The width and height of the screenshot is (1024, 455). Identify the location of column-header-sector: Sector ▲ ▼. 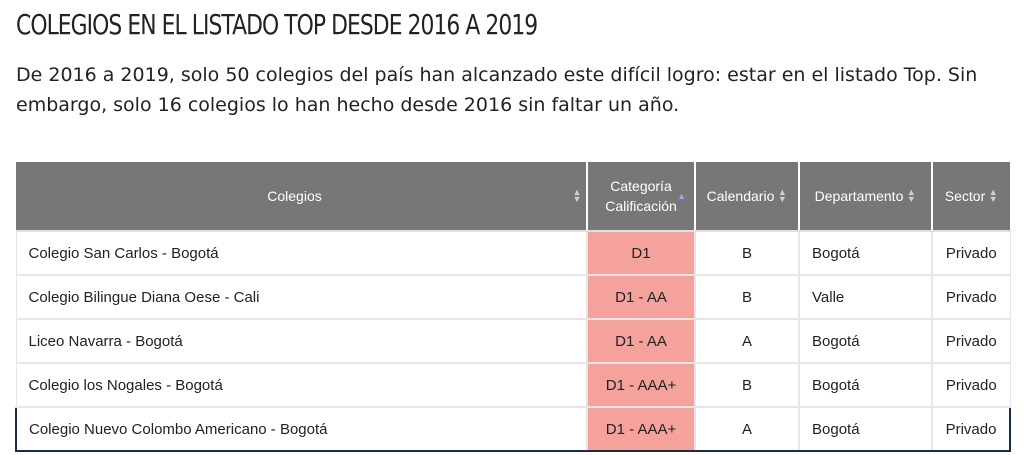
(970, 197).